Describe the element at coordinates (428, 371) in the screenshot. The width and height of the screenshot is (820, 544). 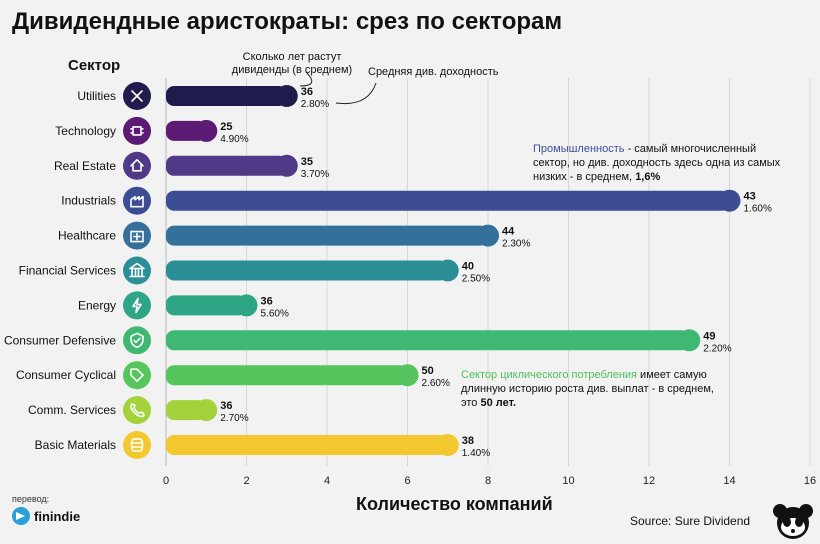
I see `years-label: 50` at that location.